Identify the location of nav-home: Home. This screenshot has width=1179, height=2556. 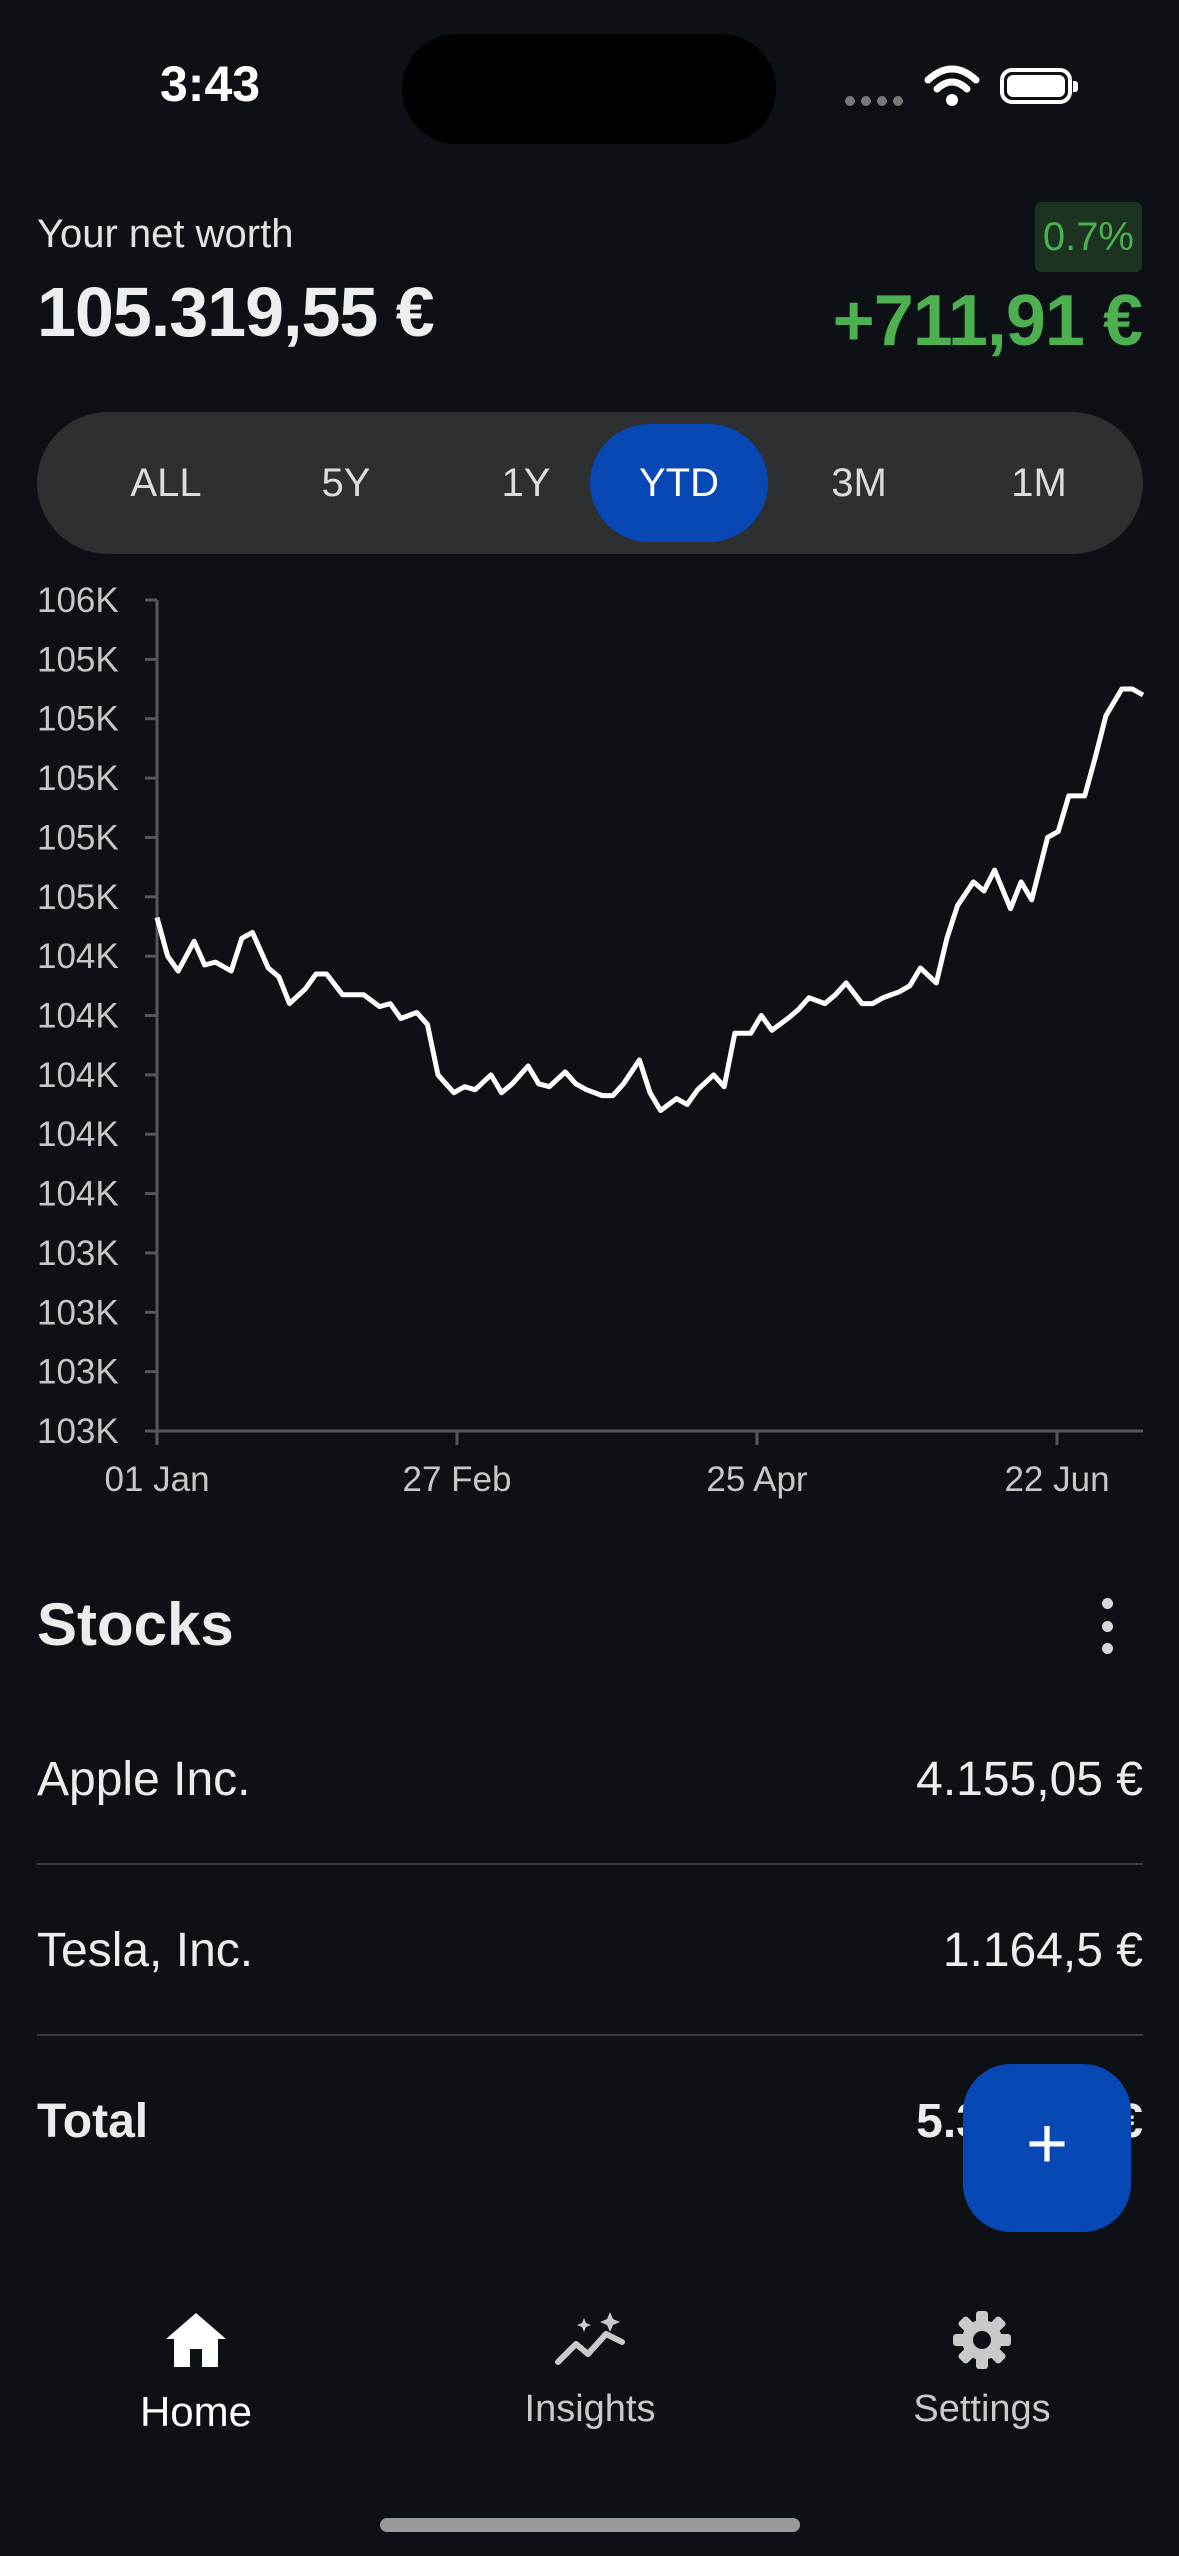
(196, 2368).